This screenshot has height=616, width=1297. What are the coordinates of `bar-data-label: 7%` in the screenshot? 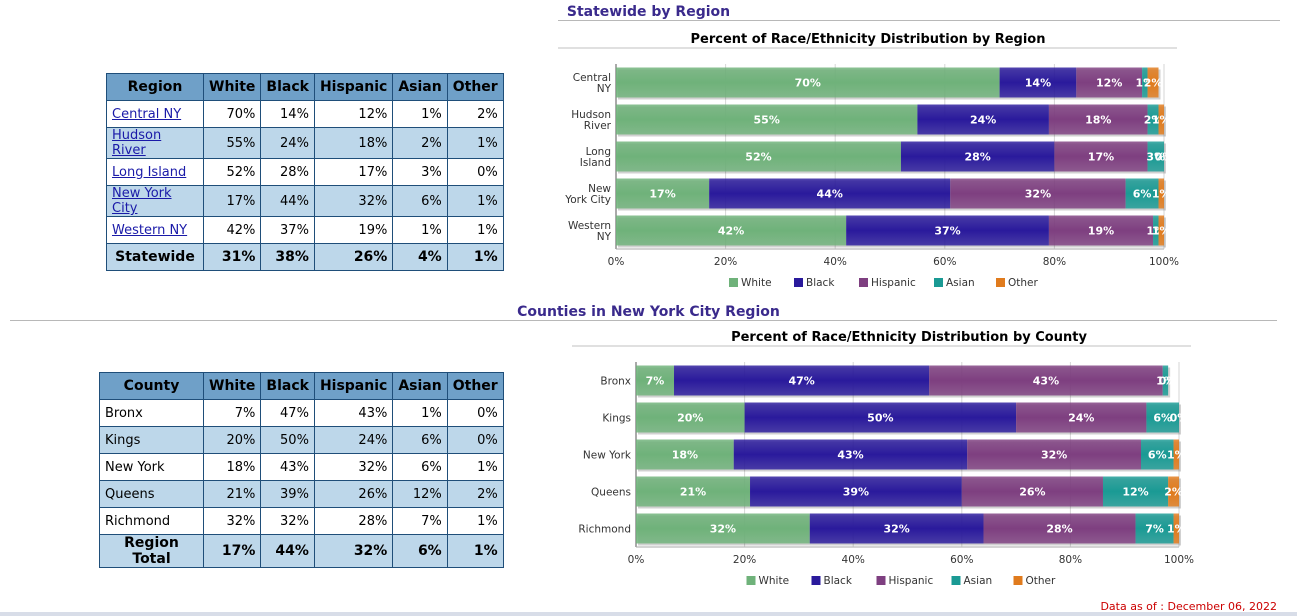 It's located at (655, 381).